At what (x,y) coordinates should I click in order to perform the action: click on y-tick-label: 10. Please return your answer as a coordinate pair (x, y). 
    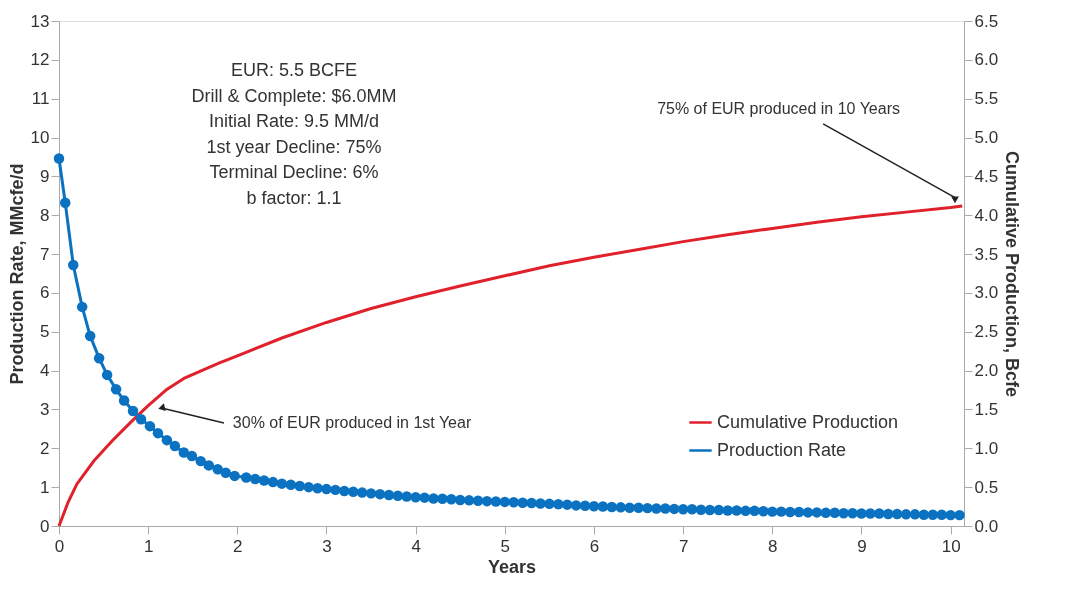
    Looking at the image, I should click on (40, 138).